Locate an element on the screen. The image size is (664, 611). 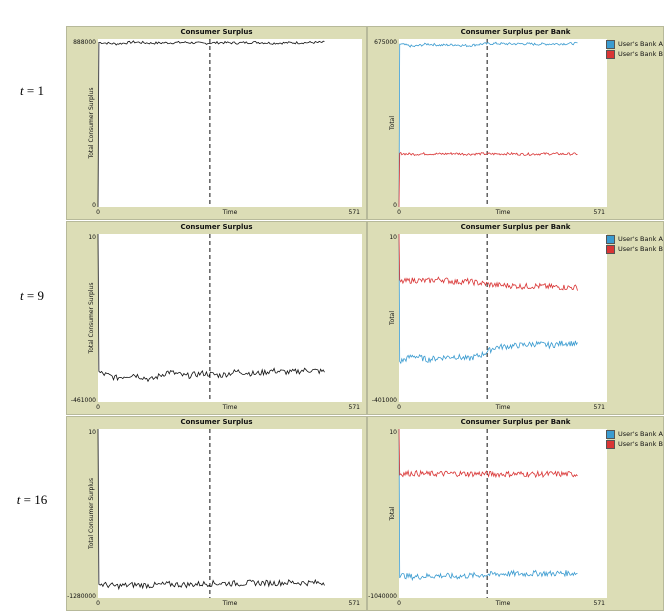
row-label-value: 1 is located at coordinates (40, 90).